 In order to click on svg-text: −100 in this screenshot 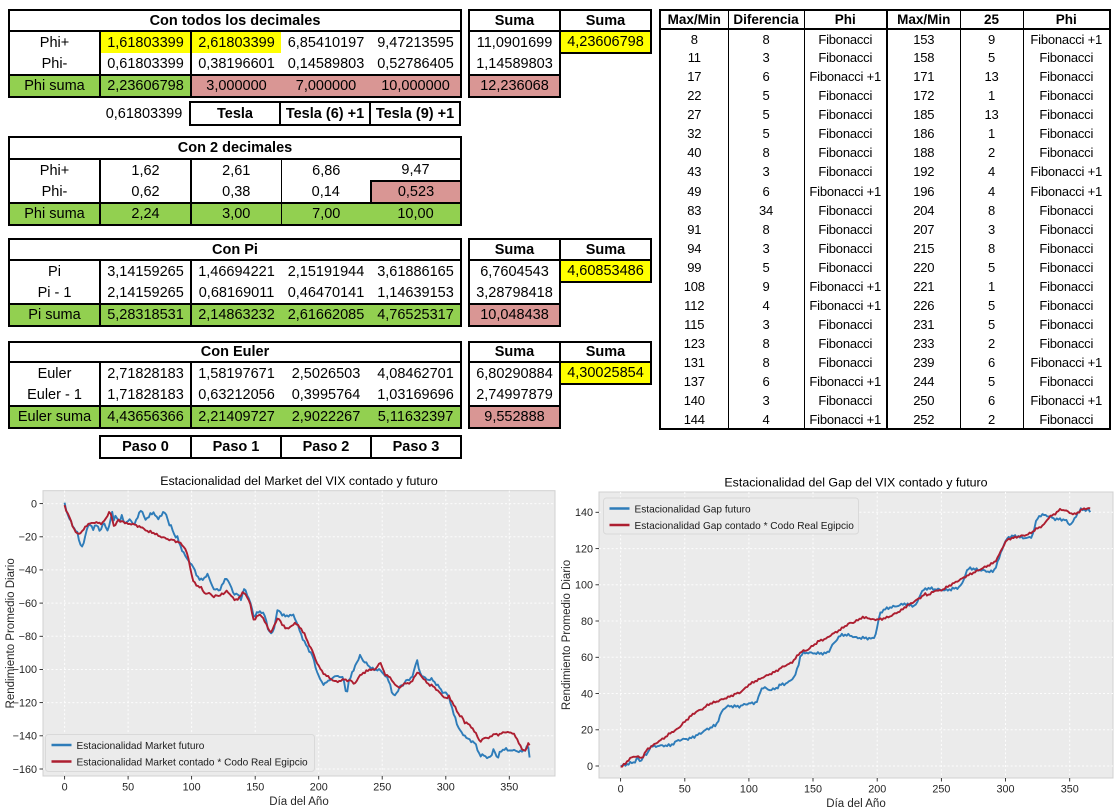, I will do `click(25, 670)`.